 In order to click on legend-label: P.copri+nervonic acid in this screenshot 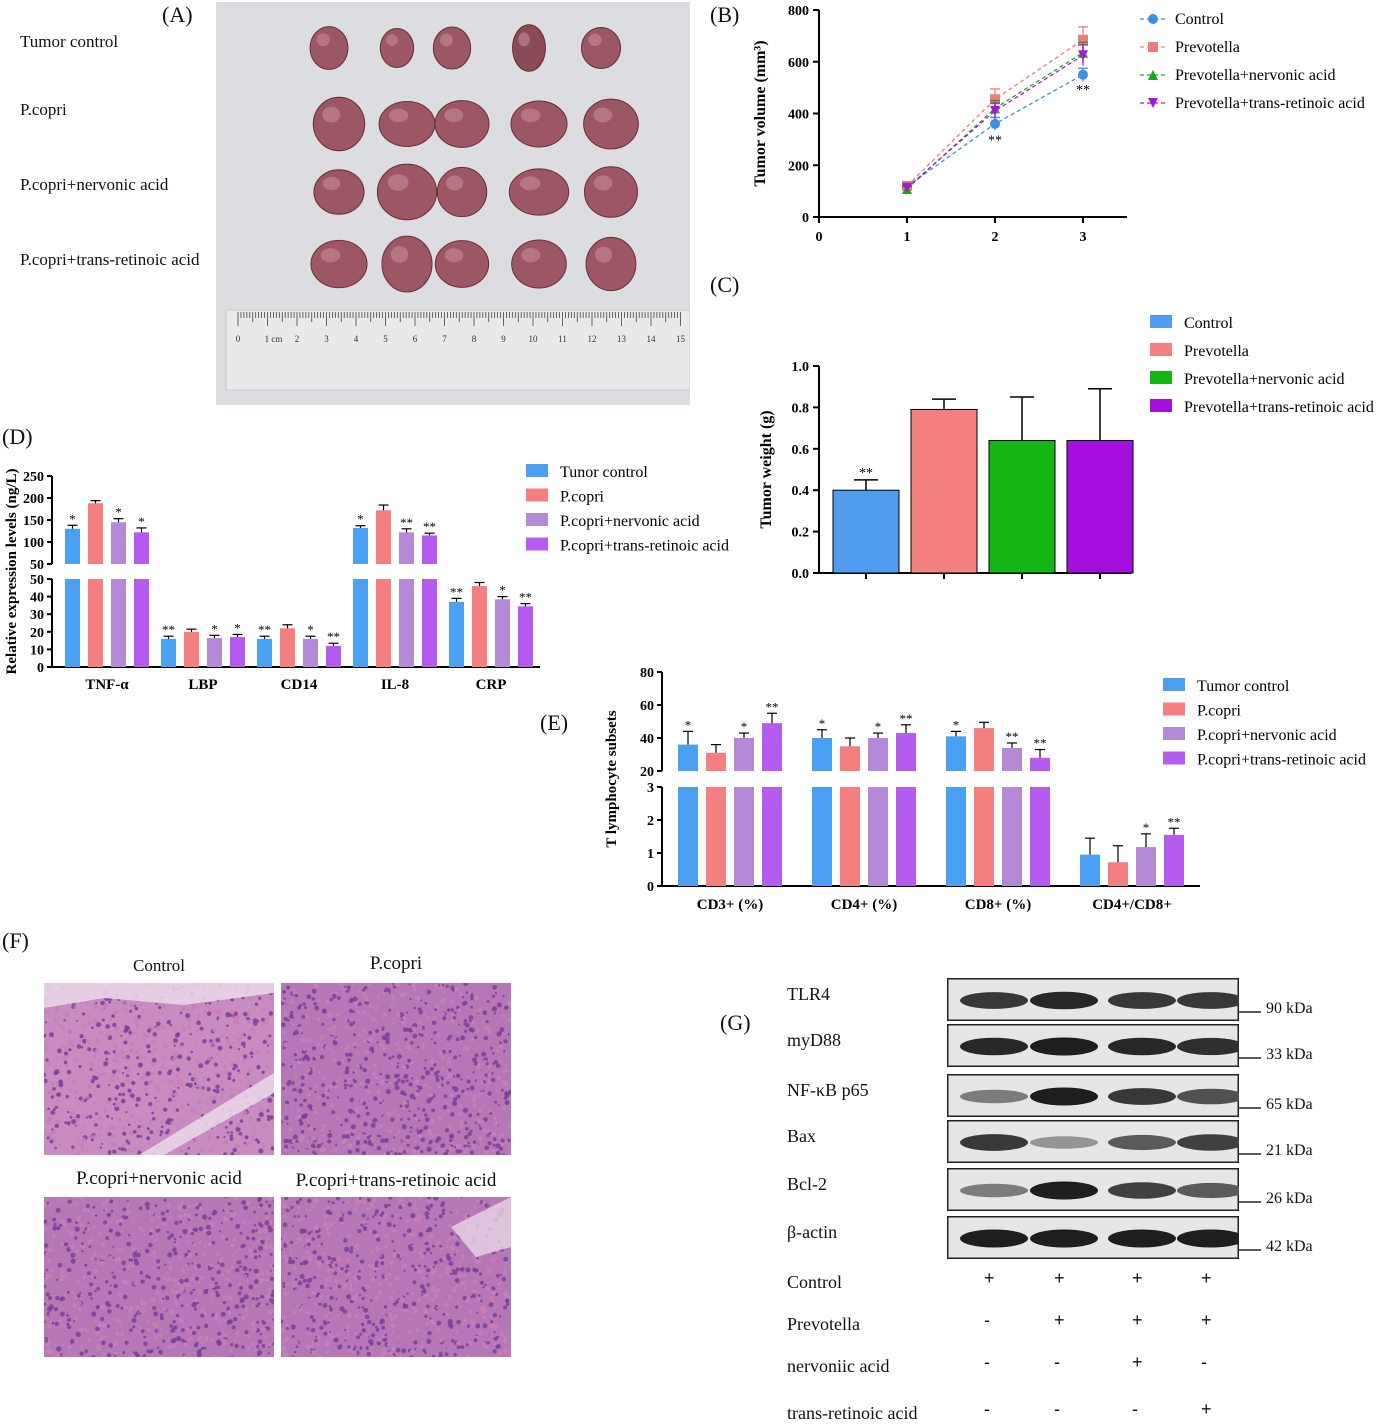, I will do `click(1267, 735)`.